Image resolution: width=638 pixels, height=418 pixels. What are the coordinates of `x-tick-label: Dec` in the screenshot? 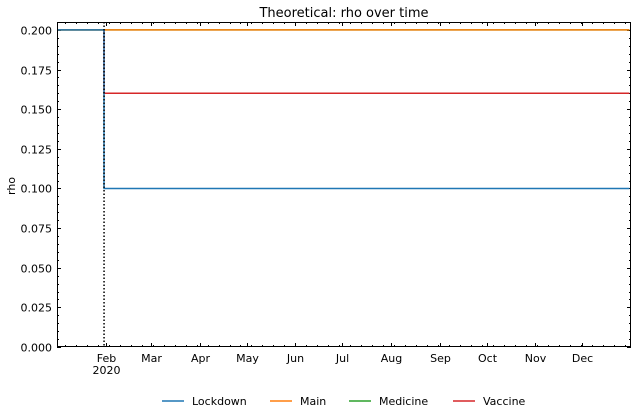 It's located at (582, 358).